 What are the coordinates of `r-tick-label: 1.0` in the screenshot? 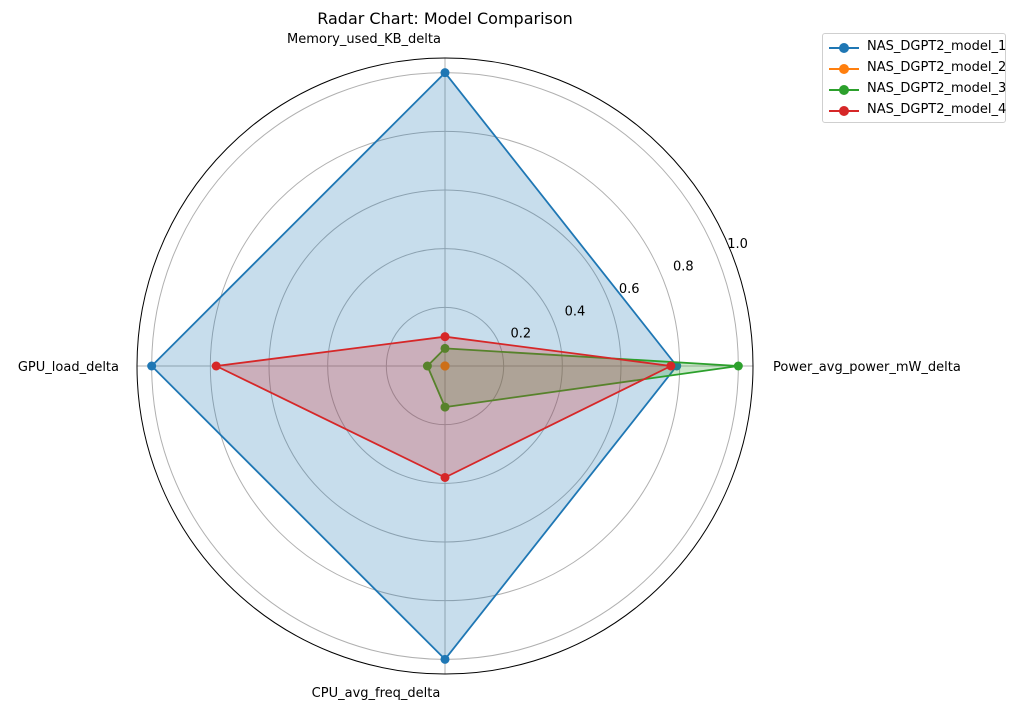 It's located at (737, 244).